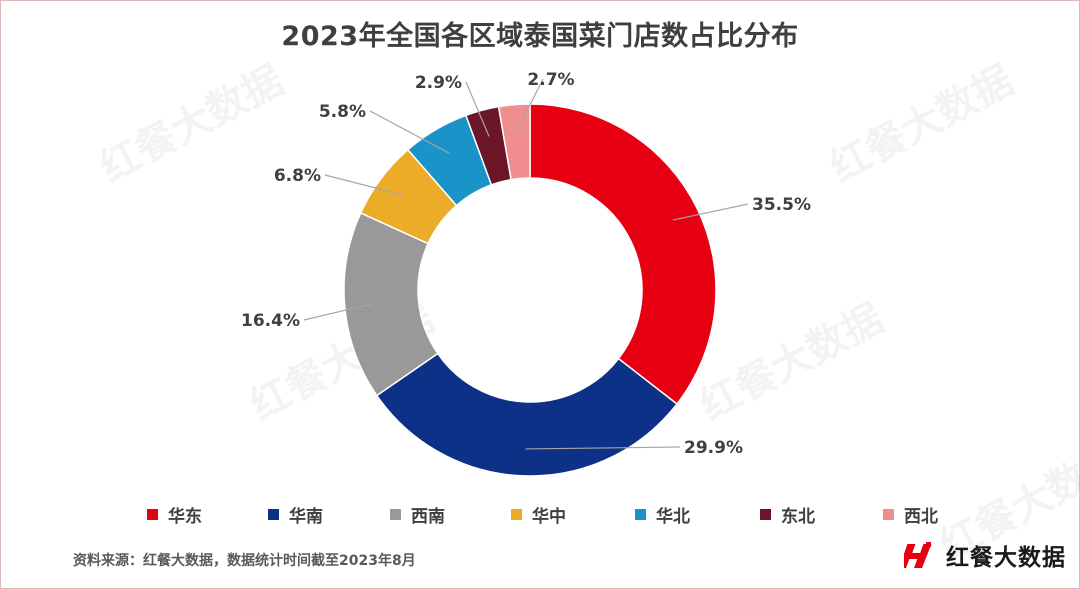  I want to click on data-label-华东: 35.5%, so click(781, 205).